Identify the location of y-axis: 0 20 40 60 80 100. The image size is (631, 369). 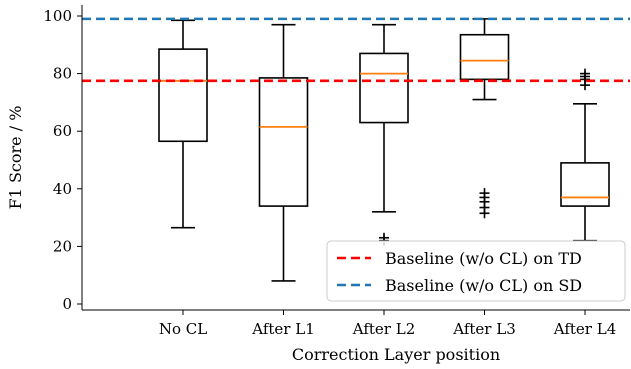
(63, 159).